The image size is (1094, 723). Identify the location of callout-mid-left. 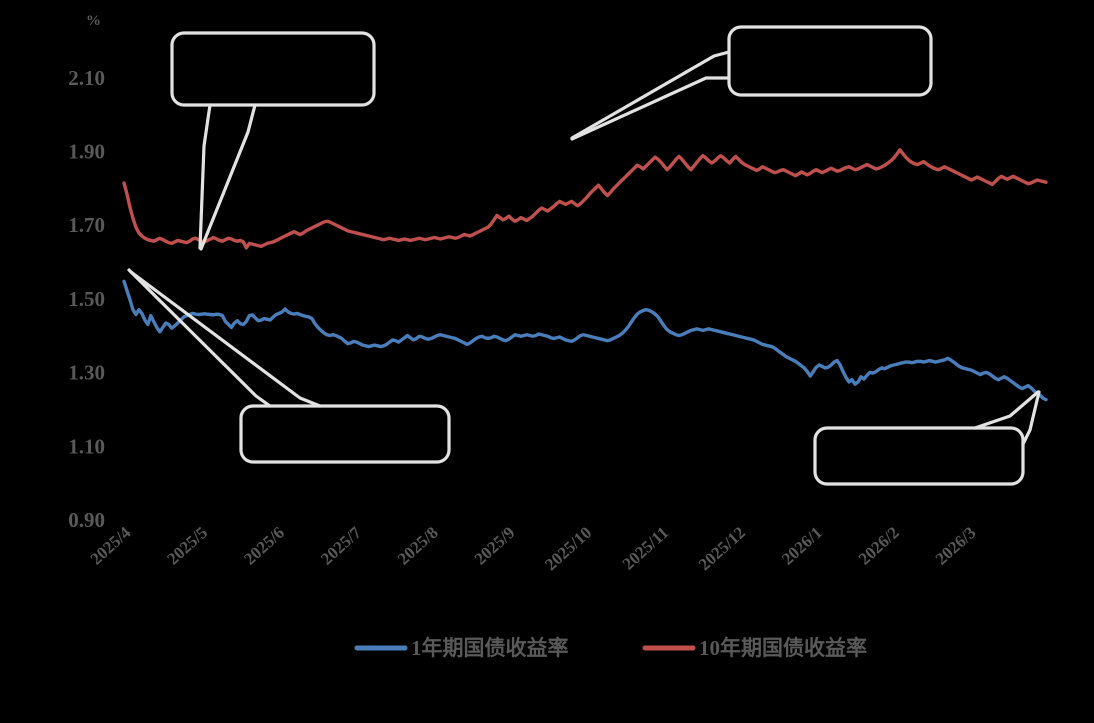
(289, 366).